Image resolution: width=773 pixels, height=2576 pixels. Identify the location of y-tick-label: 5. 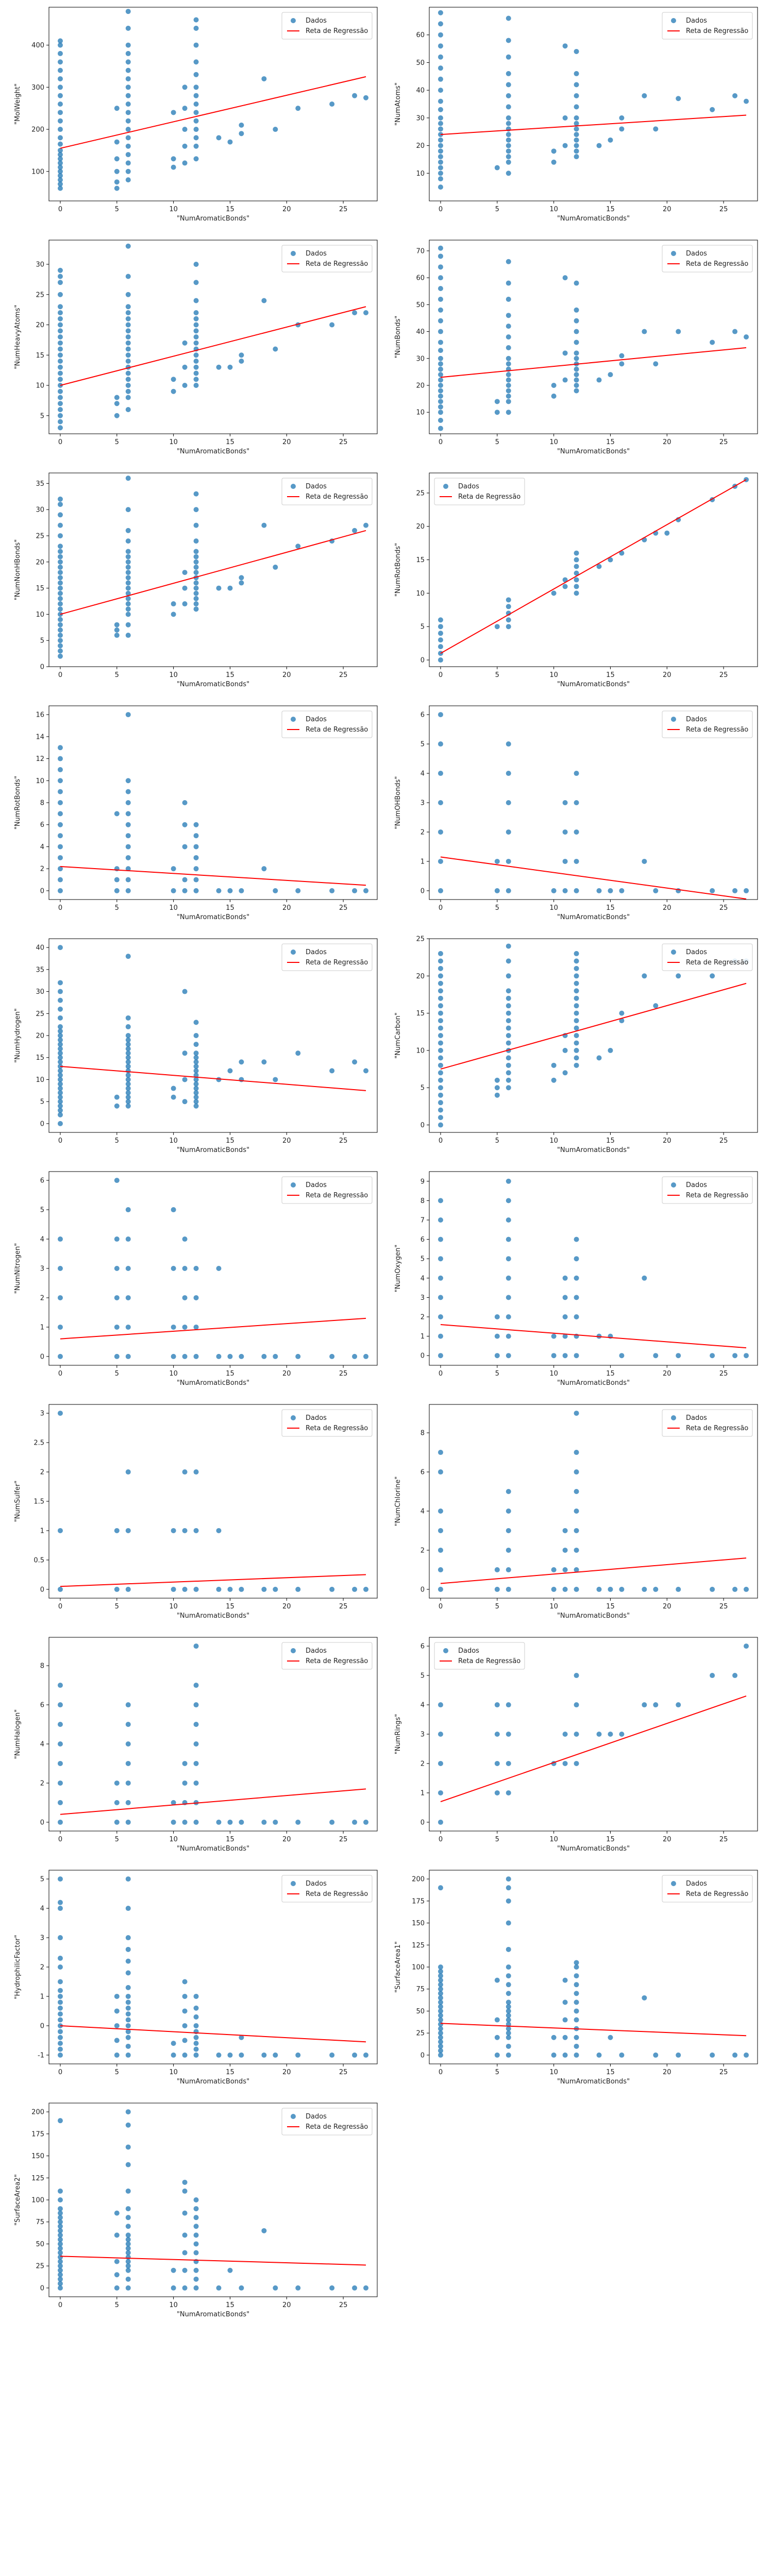
(42, 416).